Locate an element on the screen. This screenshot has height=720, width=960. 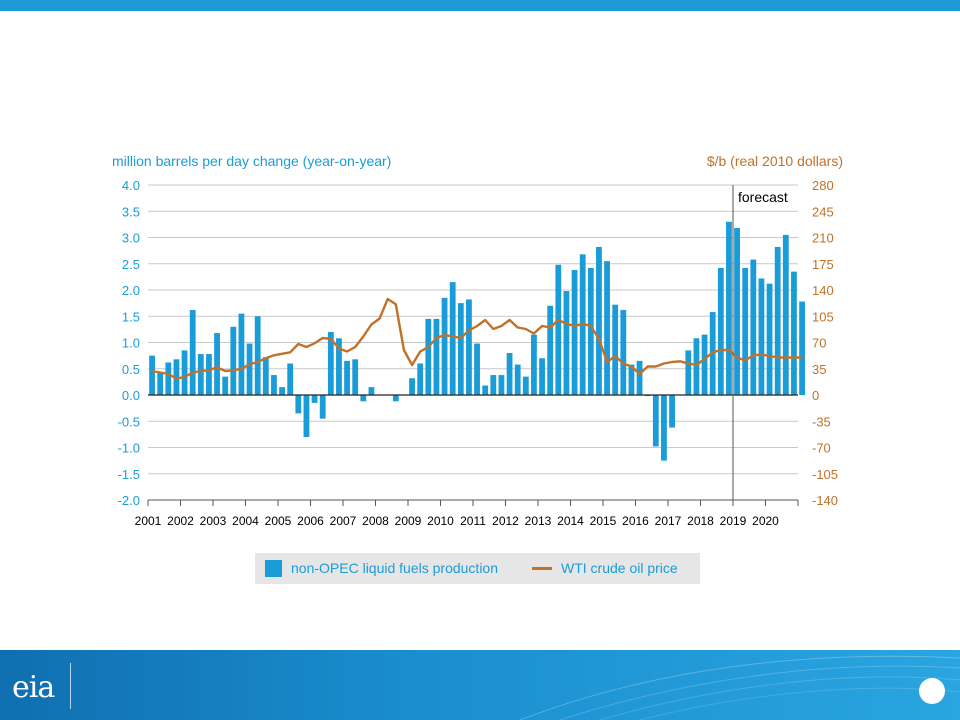
x-tick-label: 2002 is located at coordinates (180, 521).